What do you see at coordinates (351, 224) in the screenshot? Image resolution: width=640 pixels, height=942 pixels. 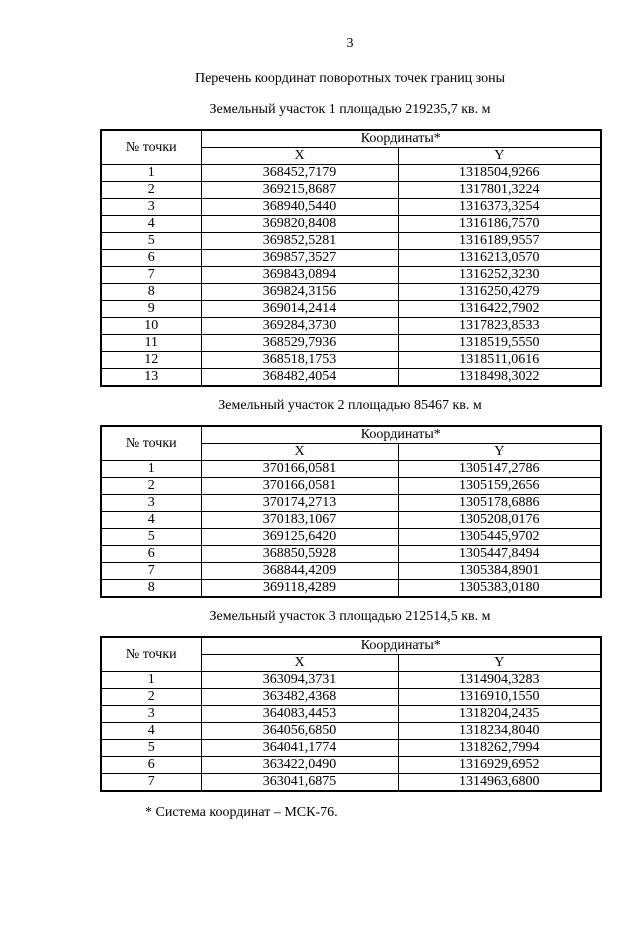 I see `table-row: 4 369820,8408 1316186,7570` at bounding box center [351, 224].